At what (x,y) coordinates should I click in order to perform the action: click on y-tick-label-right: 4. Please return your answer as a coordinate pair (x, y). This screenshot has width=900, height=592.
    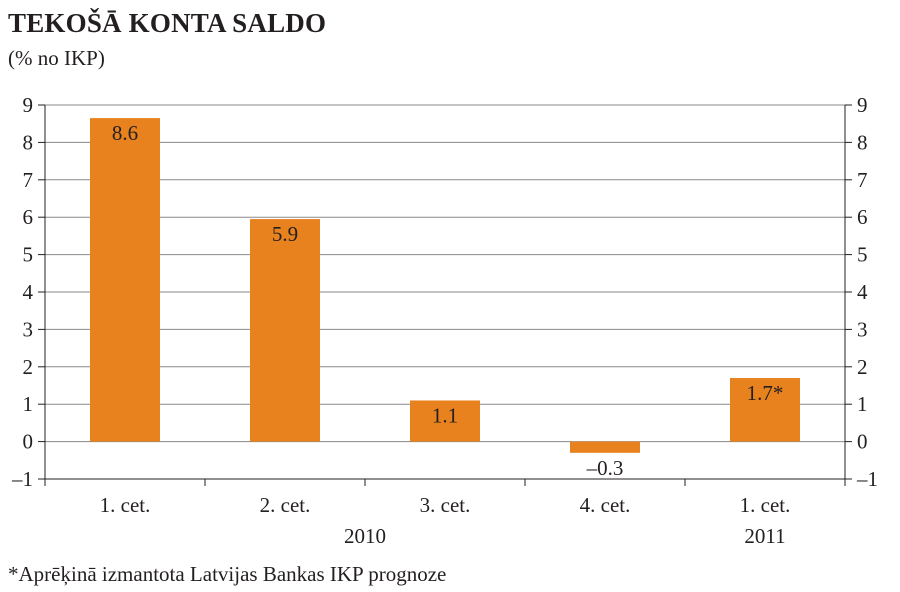
    Looking at the image, I should click on (862, 292).